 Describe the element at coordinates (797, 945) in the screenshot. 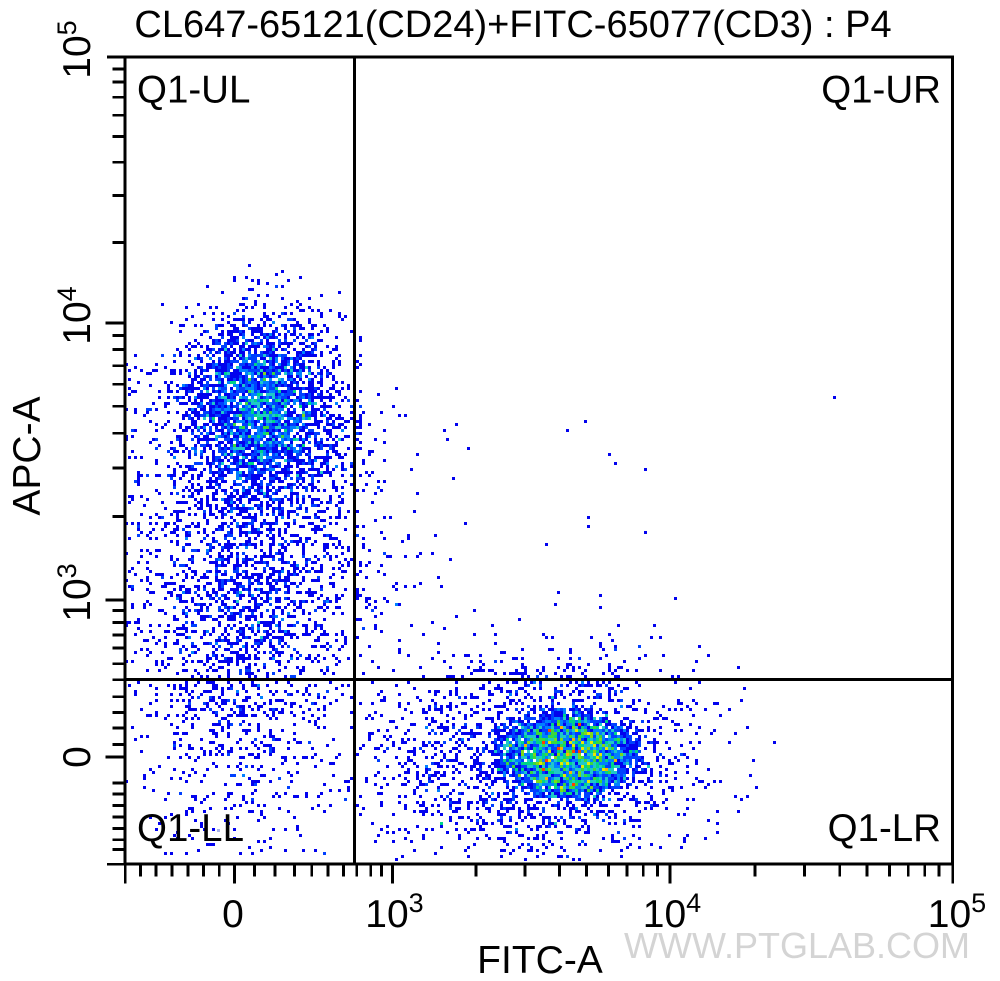

I see `svg-text: WWW.PTGLAB.COM` at that location.